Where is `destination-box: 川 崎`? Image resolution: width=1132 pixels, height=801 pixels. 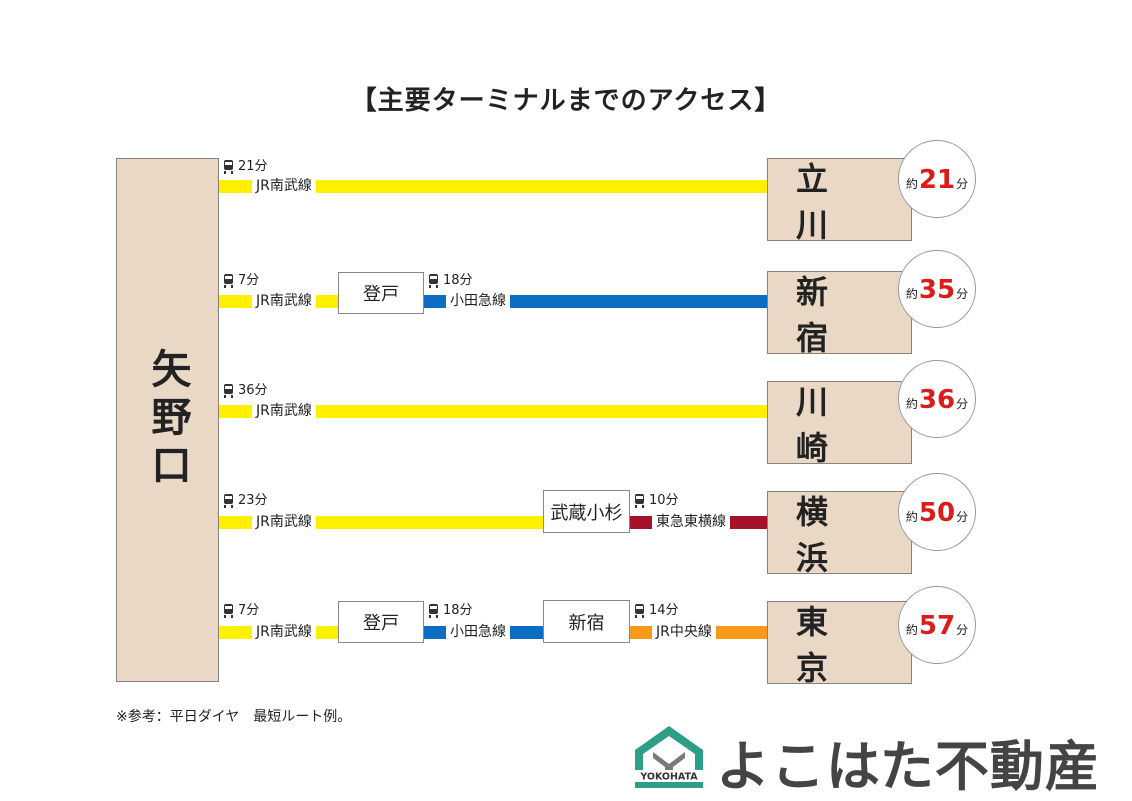
destination-box: 川 崎 is located at coordinates (839, 424).